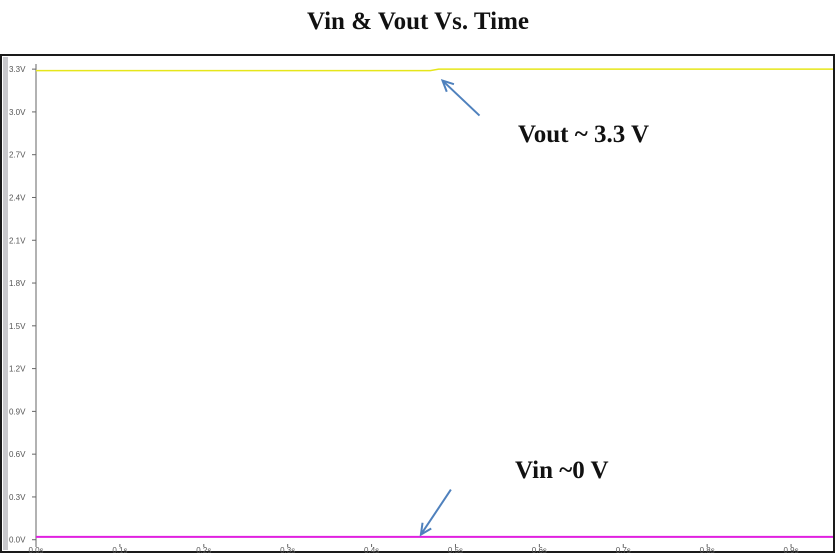  What do you see at coordinates (17, 283) in the screenshot?
I see `y-tick-label: 1.8V` at bounding box center [17, 283].